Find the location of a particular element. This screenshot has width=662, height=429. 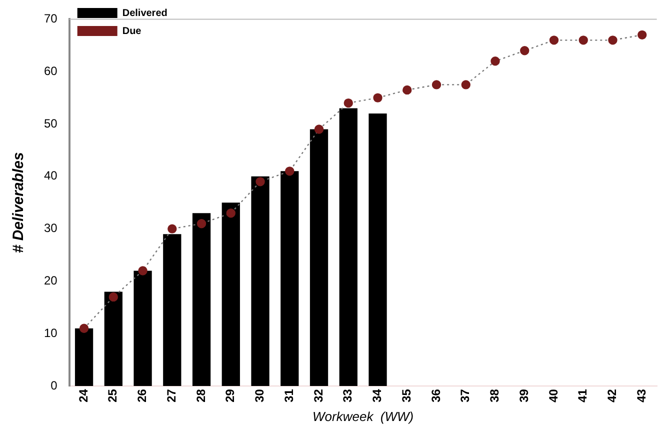

x-tick-label: 26 is located at coordinates (142, 395).